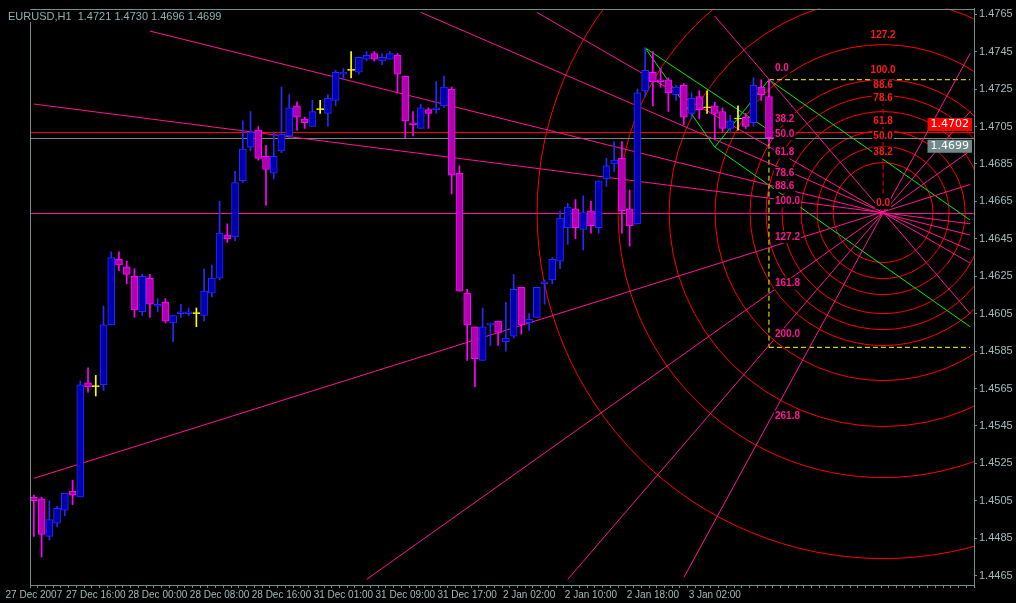  What do you see at coordinates (115, 16) in the screenshot?
I see `chart-title: EURUSD,H1 1.4721 1.4730 1.4696 1.4699` at bounding box center [115, 16].